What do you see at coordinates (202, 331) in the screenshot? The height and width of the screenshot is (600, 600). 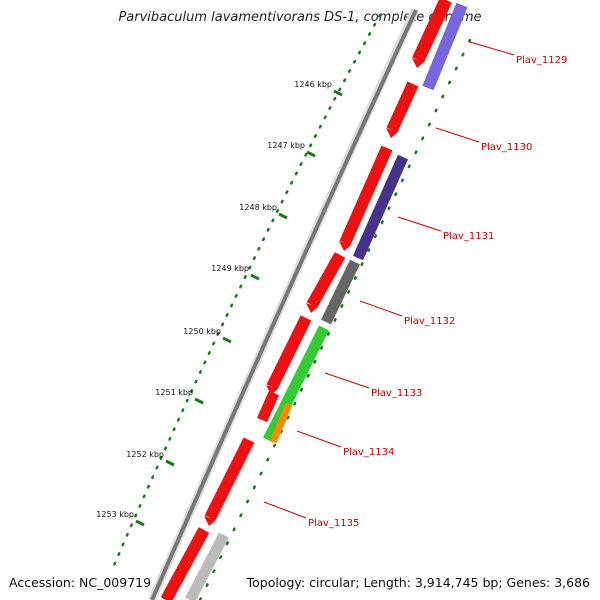 I see `tick-label: 1250 kbp` at bounding box center [202, 331].